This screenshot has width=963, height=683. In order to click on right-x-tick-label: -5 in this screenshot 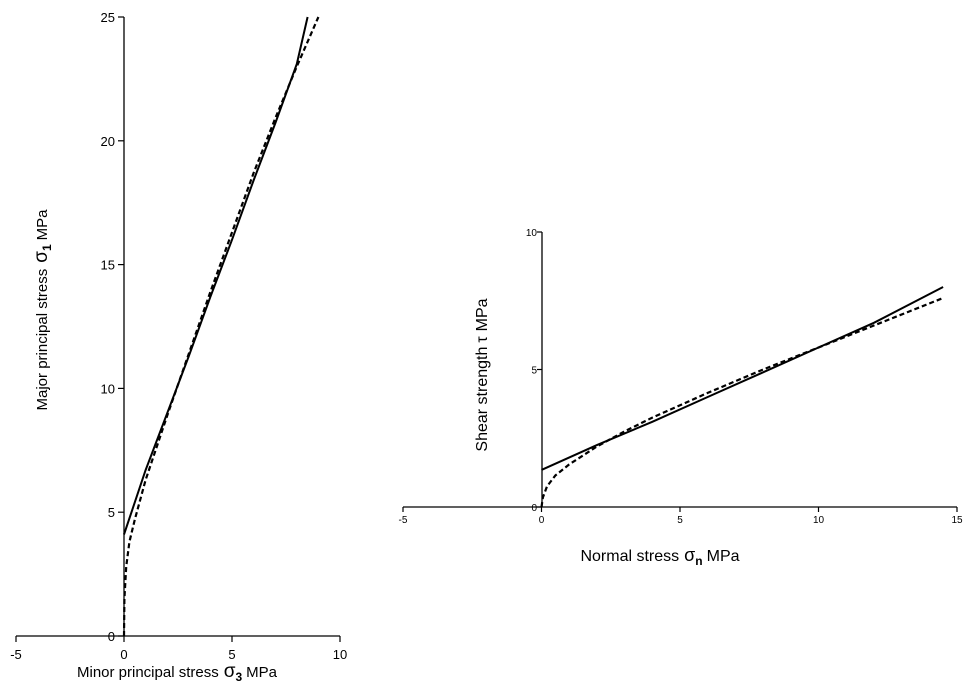, I will do `click(403, 520)`.